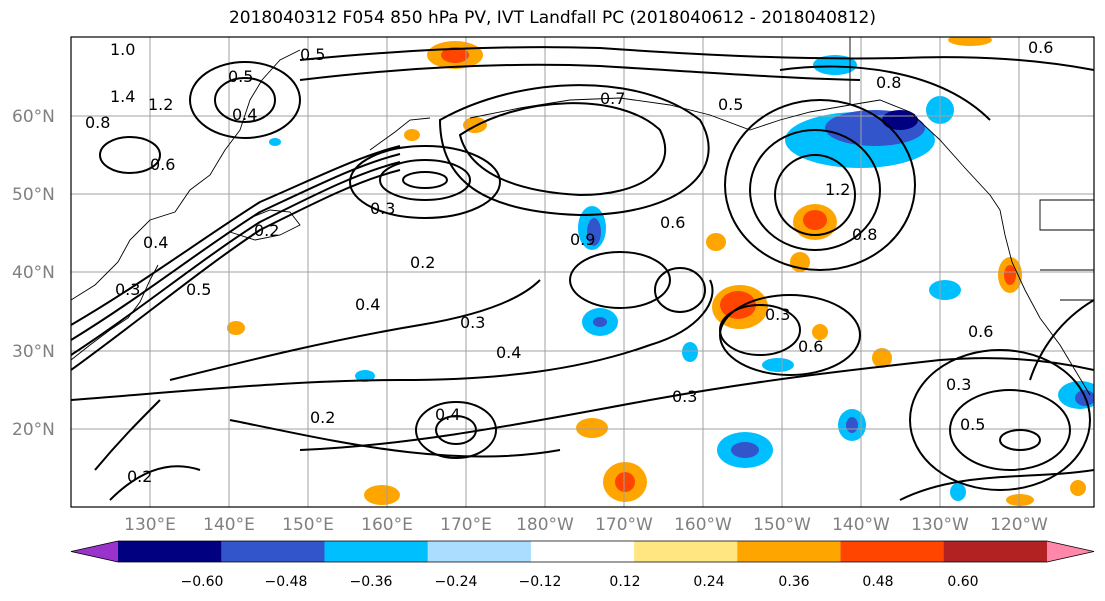 The width and height of the screenshot is (1105, 601). Describe the element at coordinates (387, 525) in the screenshot. I see `lon-label: 160°E` at that location.